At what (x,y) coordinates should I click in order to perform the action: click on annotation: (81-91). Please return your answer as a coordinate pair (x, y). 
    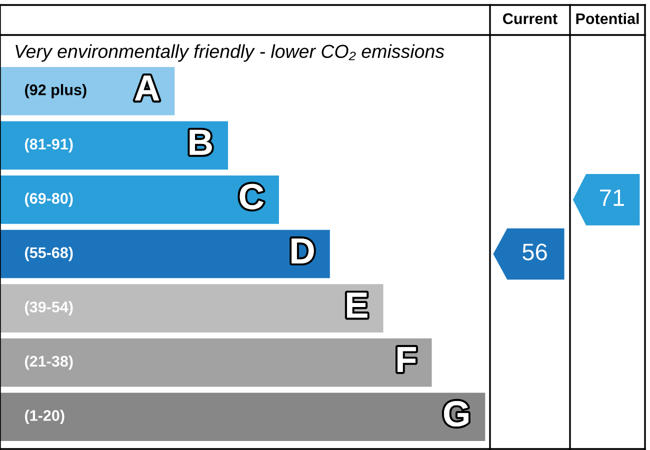
    Looking at the image, I should click on (49, 145).